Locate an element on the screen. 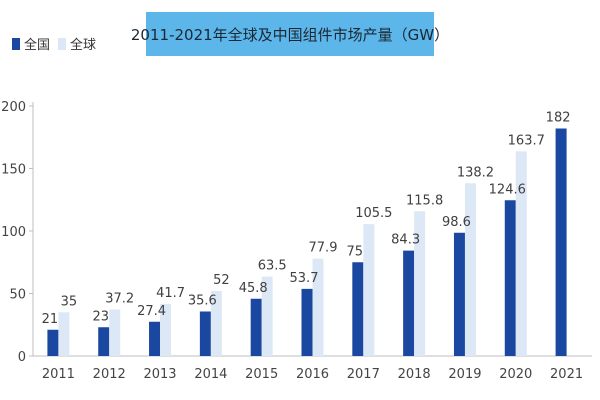  data-label-global: 77.9 is located at coordinates (323, 248).